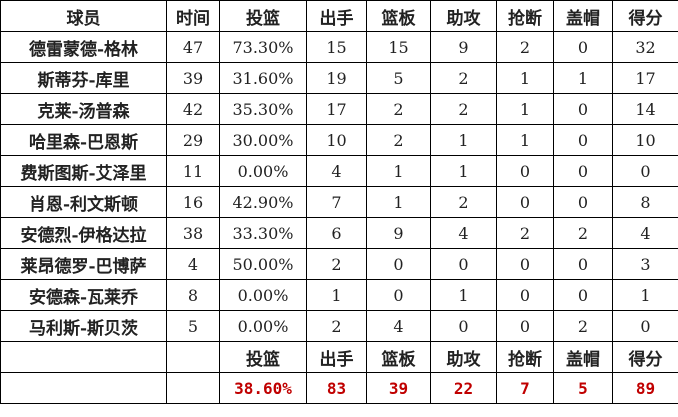 This screenshot has width=678, height=417. I want to click on stat-cell: 10, so click(645, 140).